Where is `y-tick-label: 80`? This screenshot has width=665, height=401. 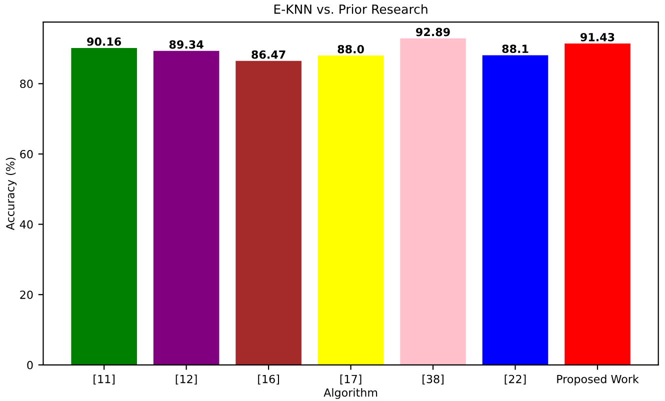
y-tick-label: 80 is located at coordinates (26, 84).